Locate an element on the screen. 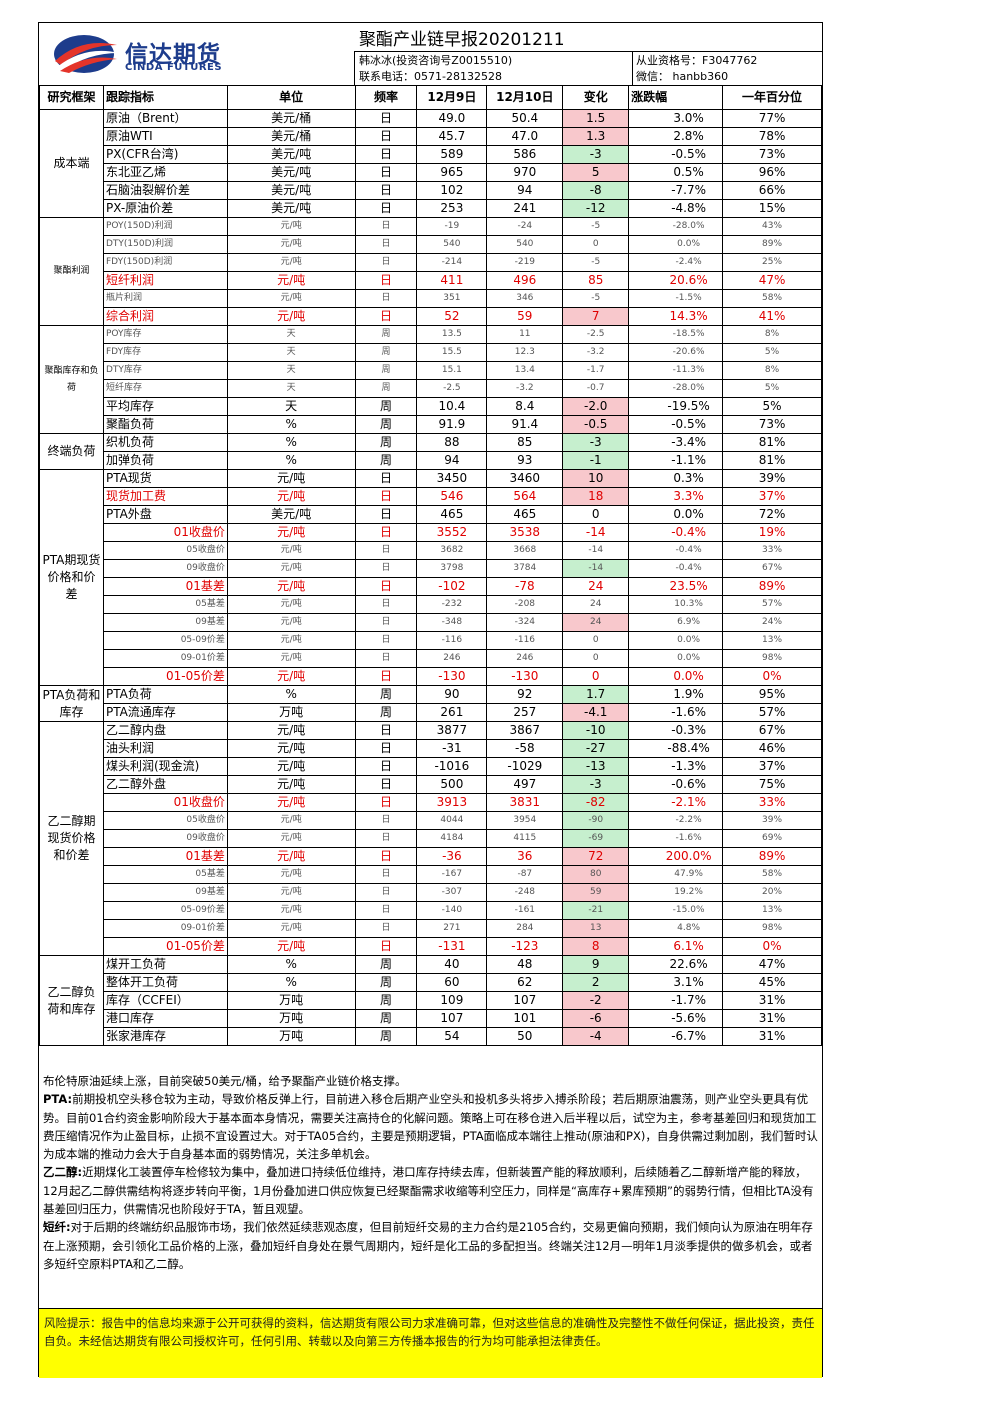  percentile-cell: 37% is located at coordinates (772, 496).